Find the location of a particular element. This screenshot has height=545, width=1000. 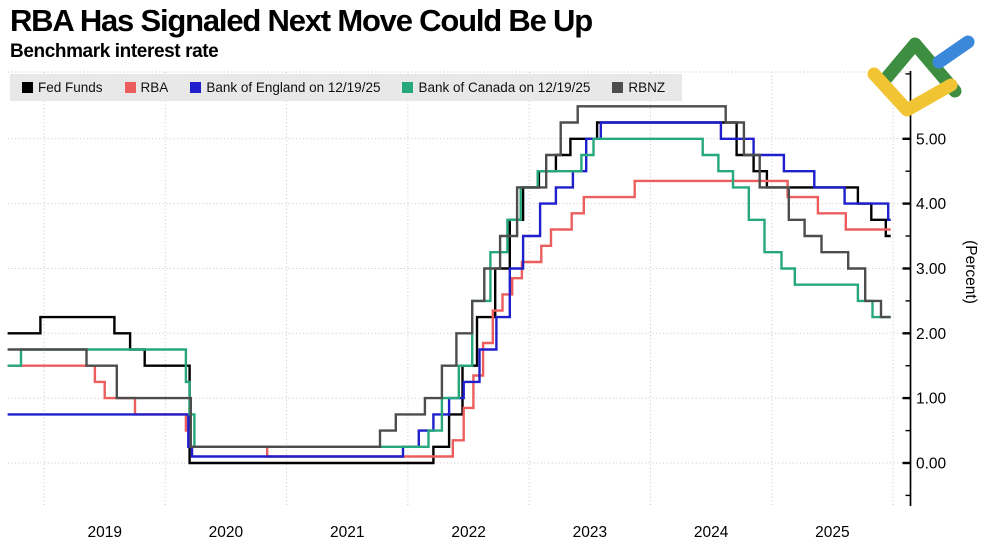

y-axis-tick-label: 0.00 is located at coordinates (931, 464).